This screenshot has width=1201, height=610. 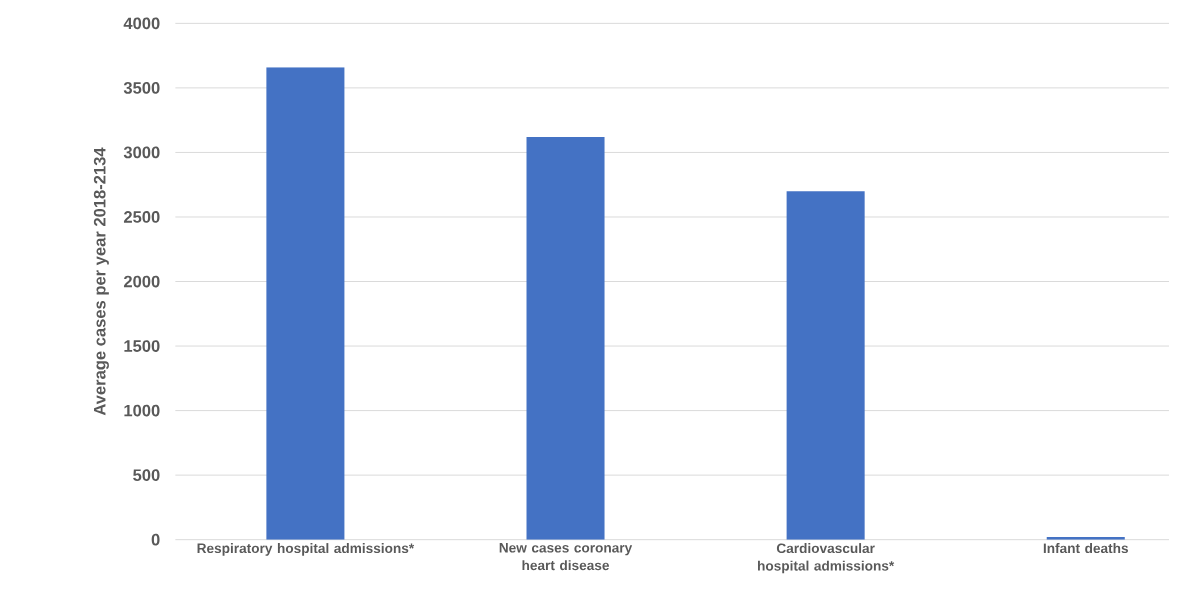 I want to click on y-tick-label: 2500, so click(x=141, y=217).